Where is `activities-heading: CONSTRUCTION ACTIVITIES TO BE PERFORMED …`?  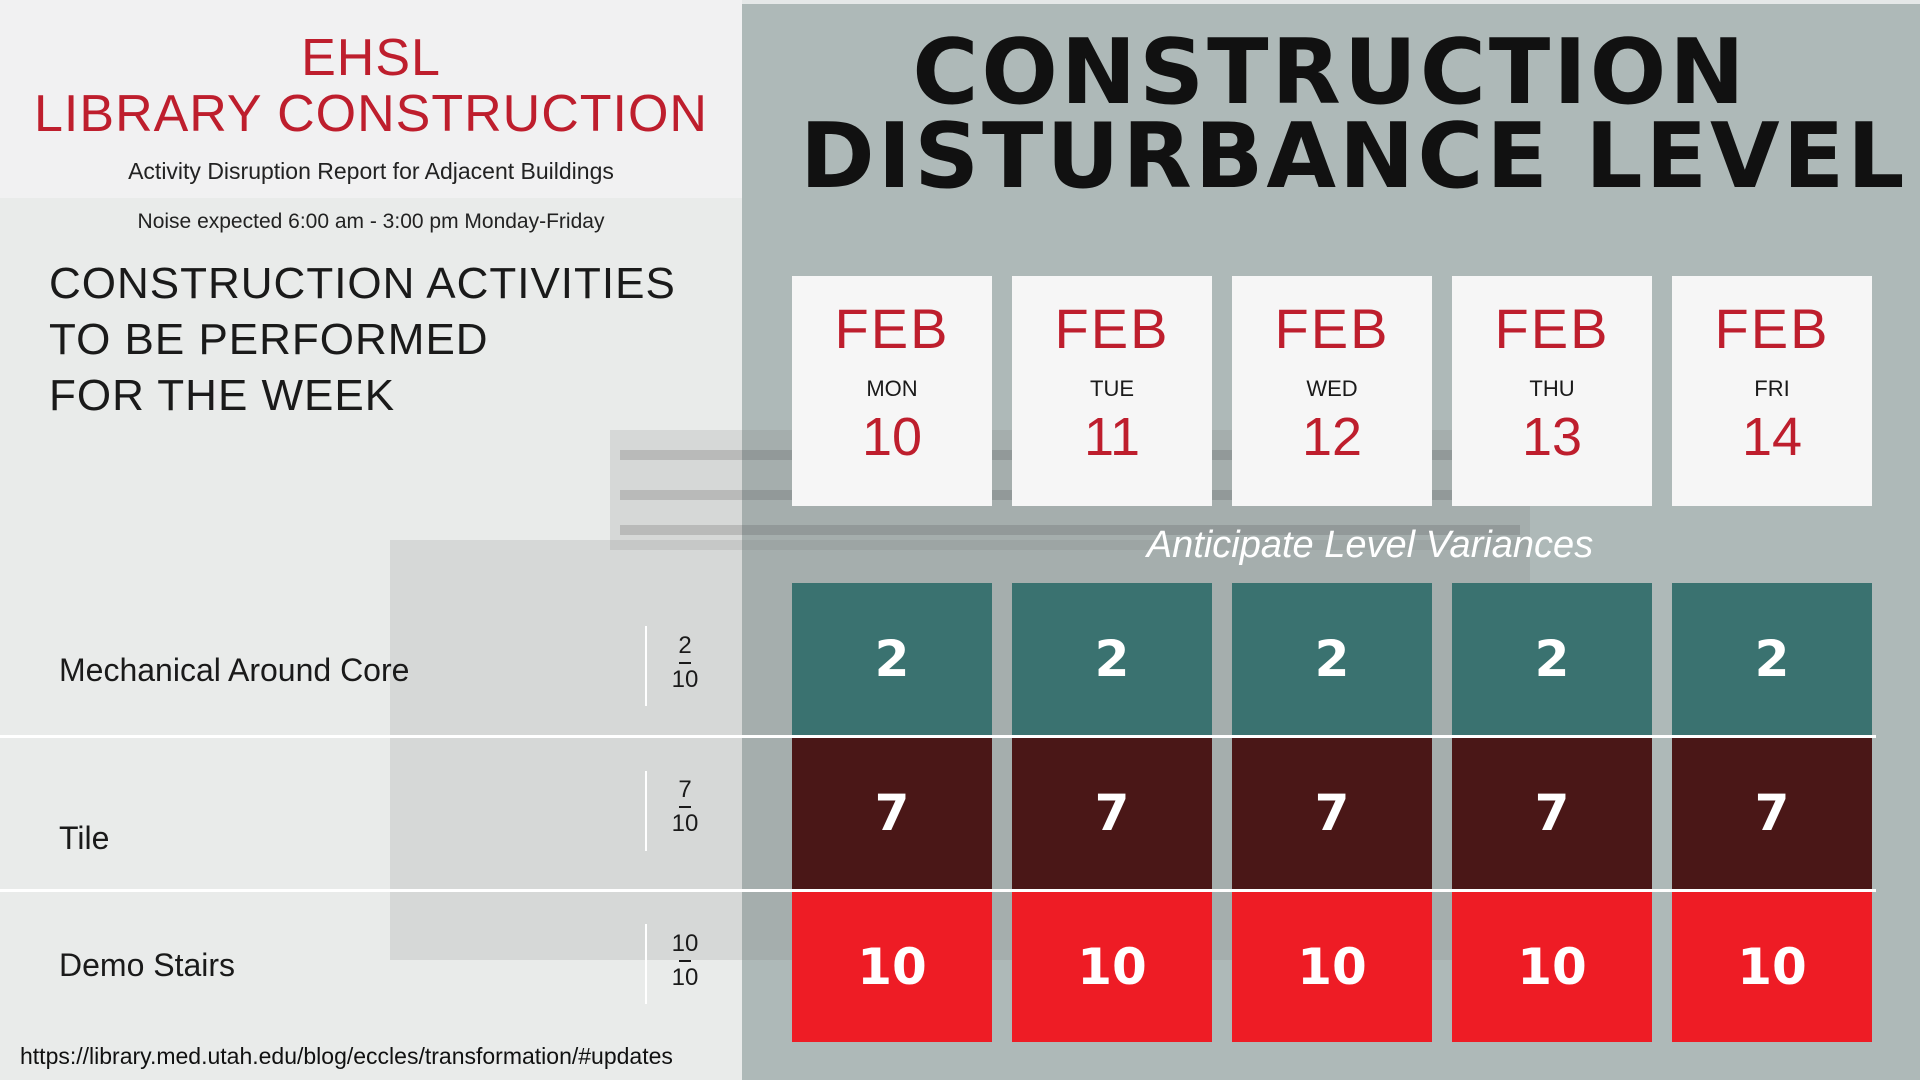
activities-heading: CONSTRUCTION ACTIVITIES TO BE PERFORMED … is located at coordinates (374, 340).